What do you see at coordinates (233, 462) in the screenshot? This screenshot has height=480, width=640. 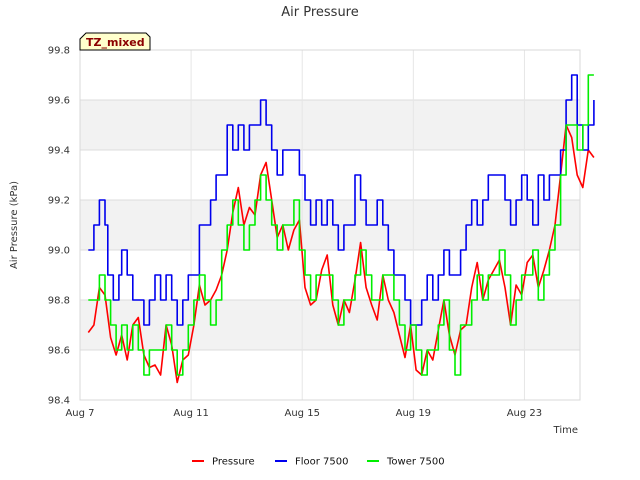 I see `legend-label-pressure: Pressure` at bounding box center [233, 462].